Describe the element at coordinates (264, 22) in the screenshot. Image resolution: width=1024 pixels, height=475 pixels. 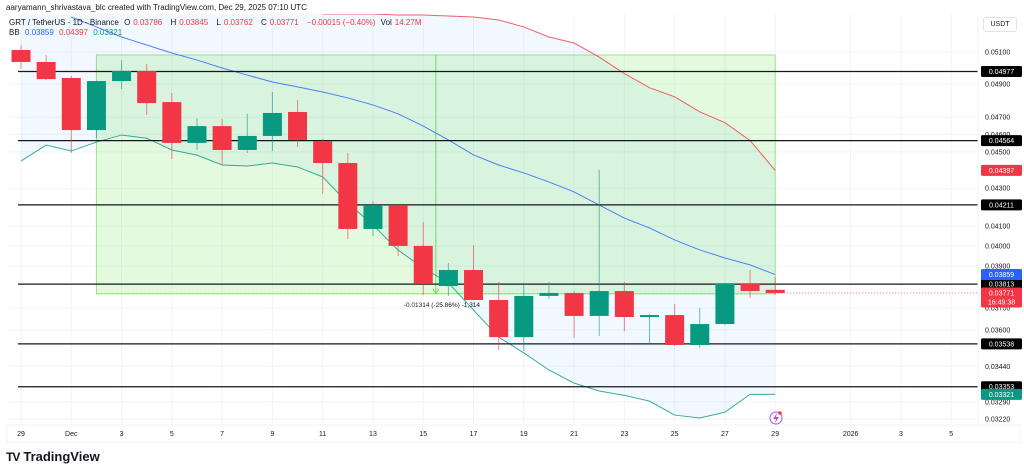
I see `close-label: C` at that location.